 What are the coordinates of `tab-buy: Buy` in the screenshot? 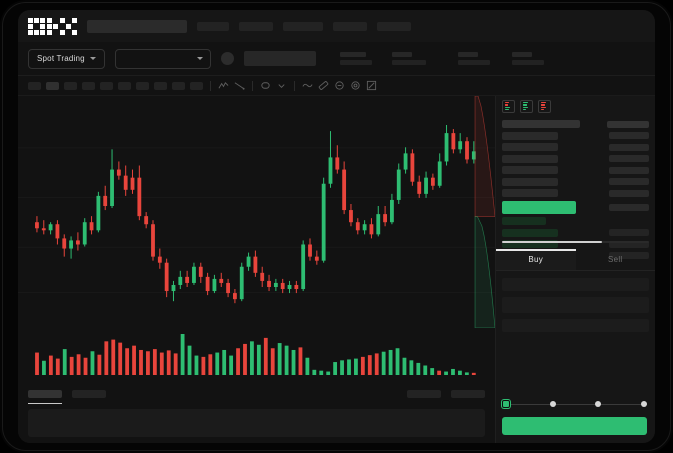 It's located at (536, 259).